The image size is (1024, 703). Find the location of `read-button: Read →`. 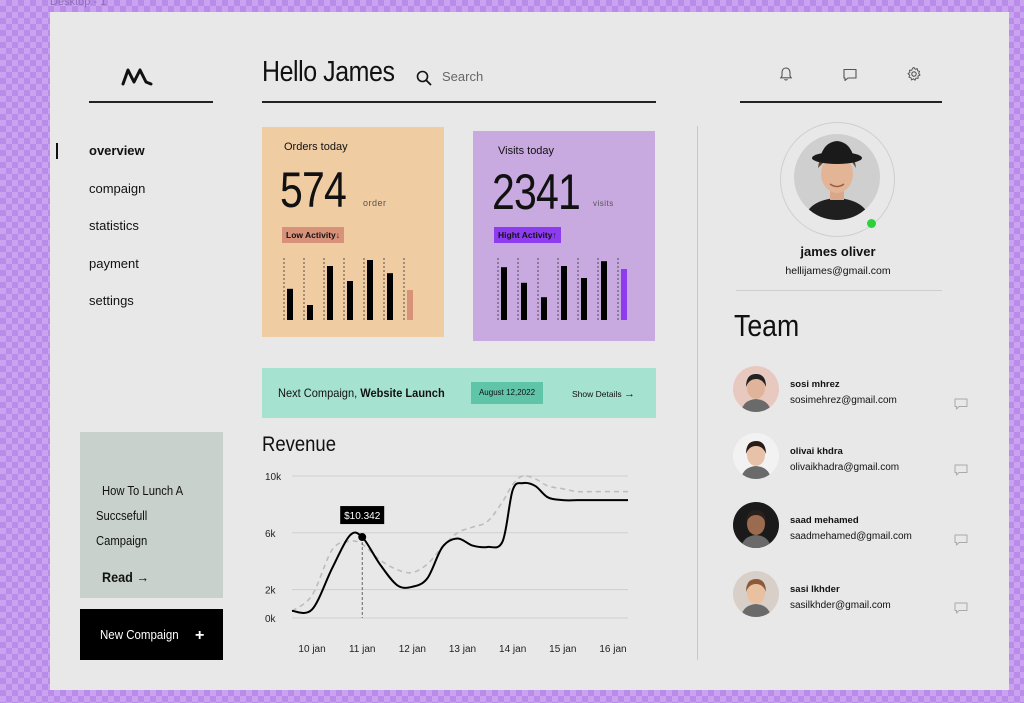

read-button: Read → is located at coordinates (125, 577).